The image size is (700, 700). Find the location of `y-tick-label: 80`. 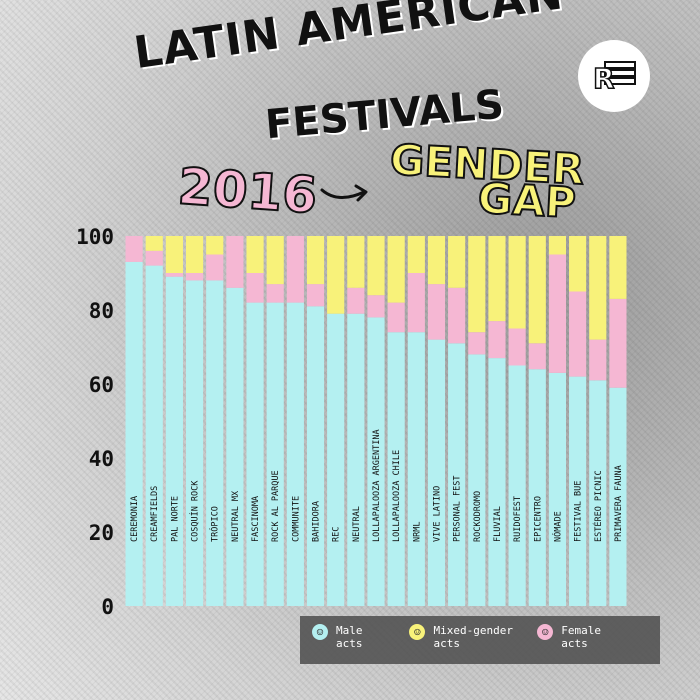

y-tick-label: 80 is located at coordinates (101, 311).